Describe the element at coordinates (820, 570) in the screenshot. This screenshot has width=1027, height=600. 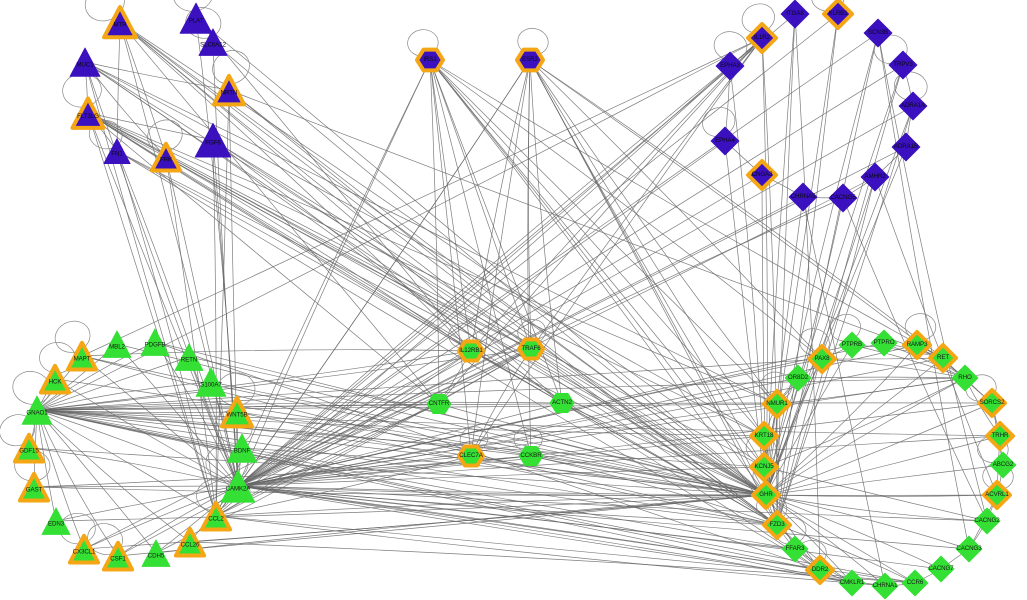
I see `graph-node-ddr2: DDR2` at that location.